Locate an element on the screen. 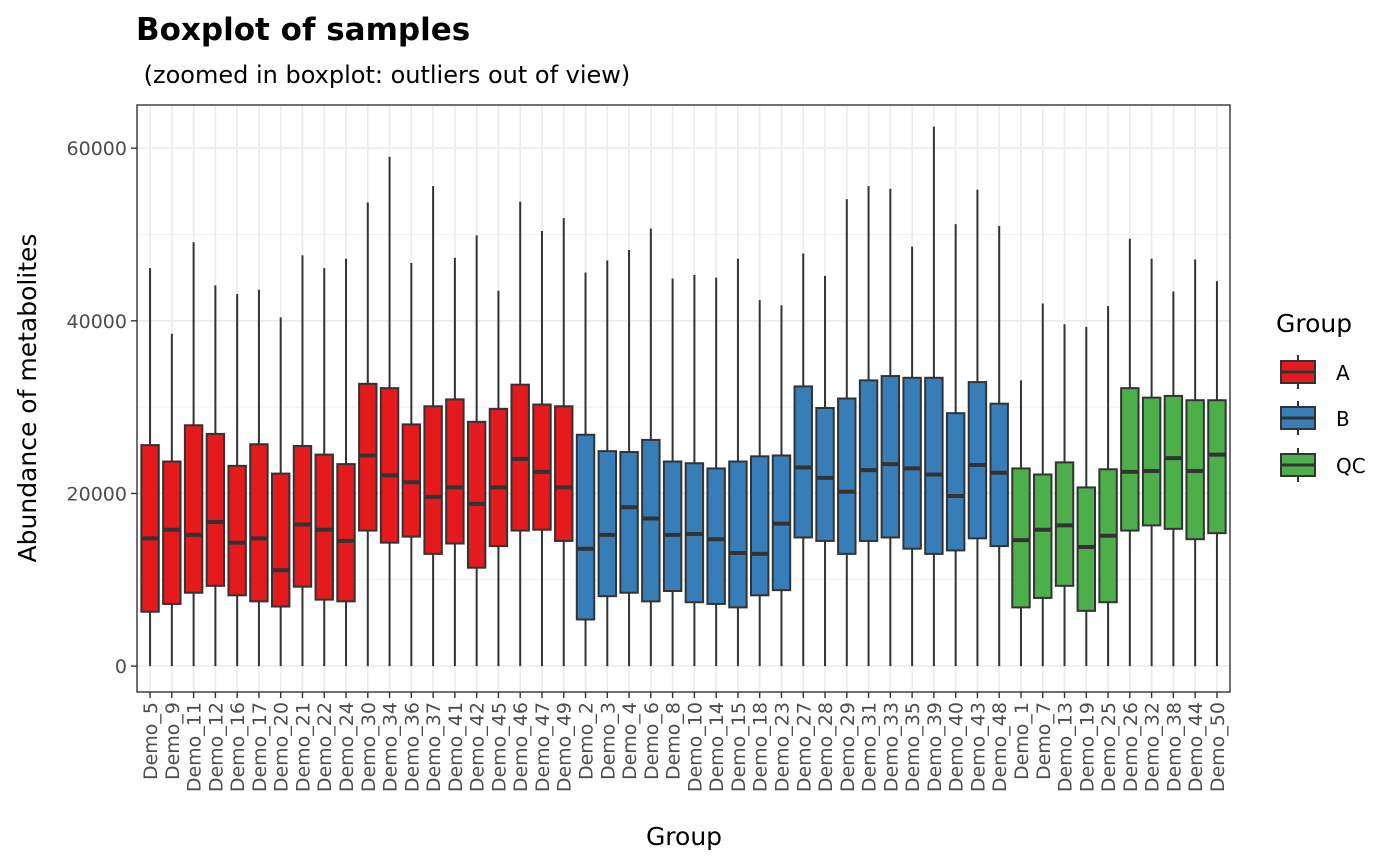  y-tick-label: 60000 is located at coordinates (97, 149).